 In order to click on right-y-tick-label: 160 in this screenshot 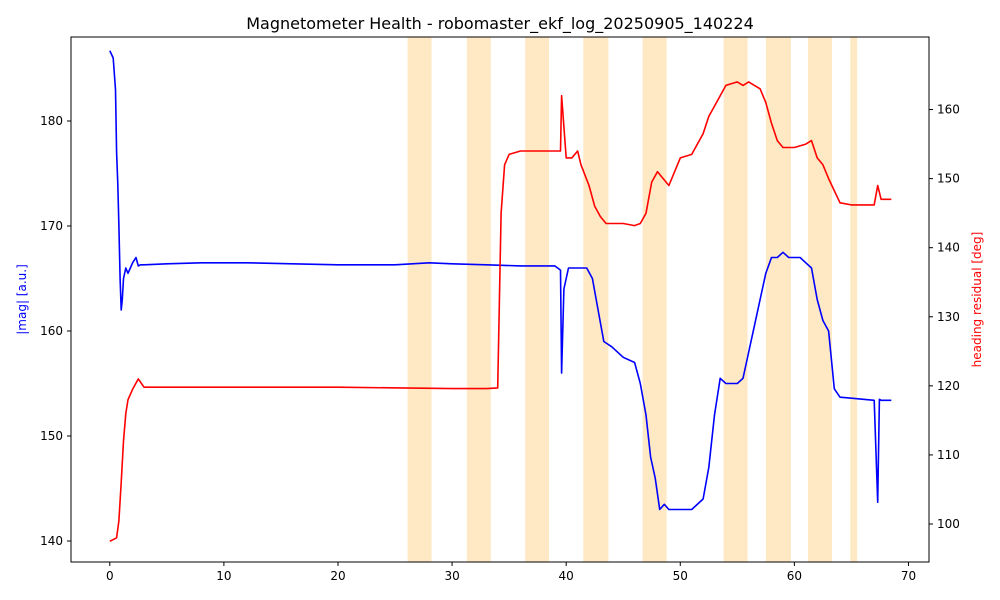, I will do `click(948, 110)`.